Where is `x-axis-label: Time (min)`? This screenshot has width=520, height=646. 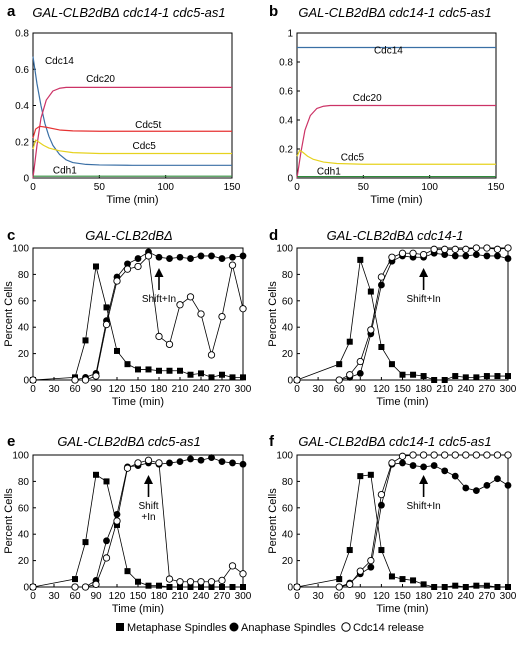 x-axis-label: Time (min) is located at coordinates (132, 200).